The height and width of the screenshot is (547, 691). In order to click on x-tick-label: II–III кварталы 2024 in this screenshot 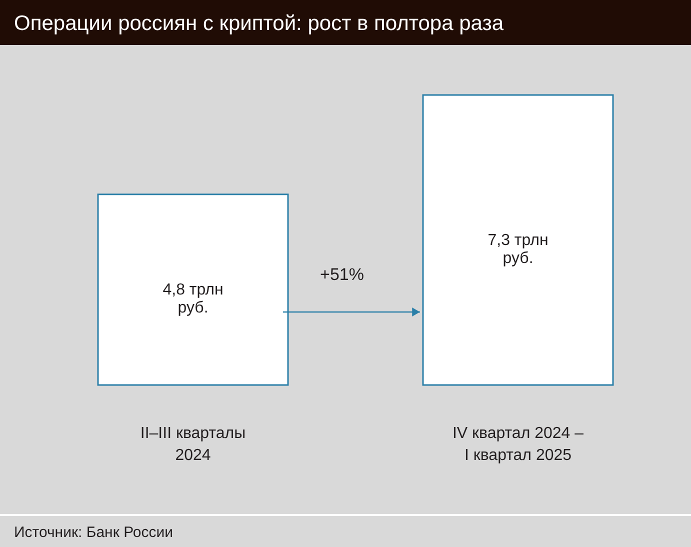, I will do `click(193, 444)`.